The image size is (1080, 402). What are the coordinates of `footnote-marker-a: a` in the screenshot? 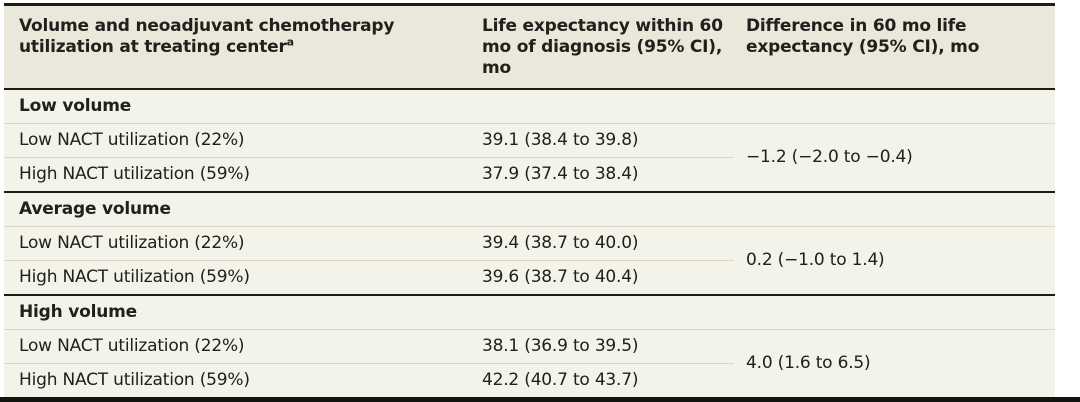 It's located at (290, 42).